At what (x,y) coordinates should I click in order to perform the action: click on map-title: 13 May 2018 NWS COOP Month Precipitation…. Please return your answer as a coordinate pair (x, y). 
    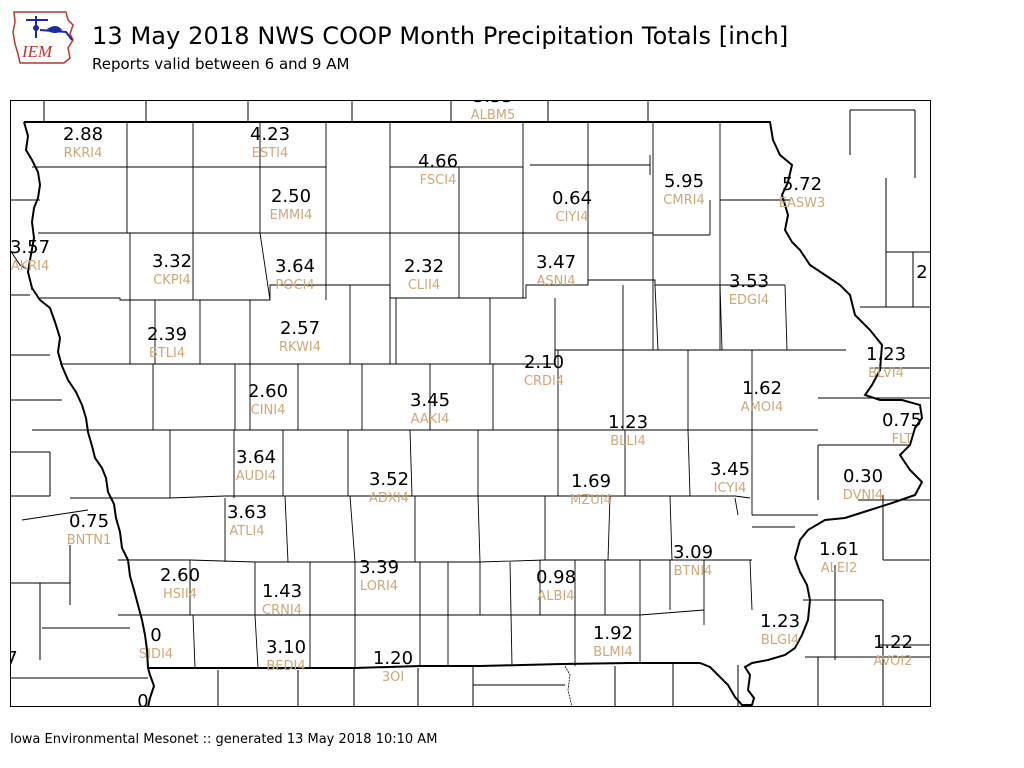
    Looking at the image, I should click on (440, 36).